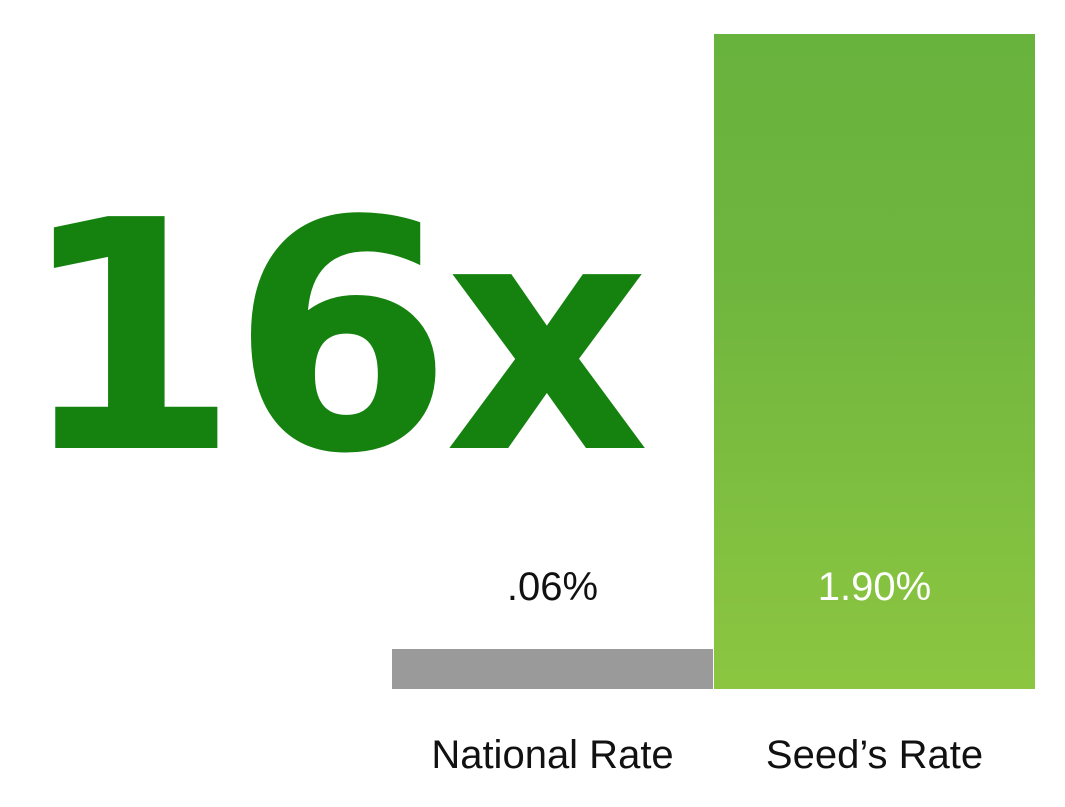 The image size is (1065, 807). I want to click on category-label-national-rate: National Rate, so click(552, 755).